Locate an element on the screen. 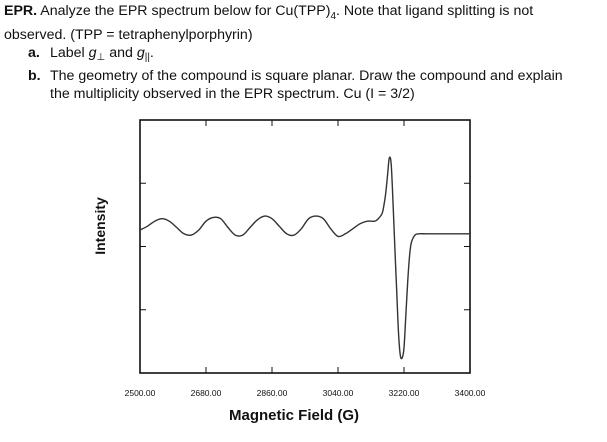 This screenshot has height=442, width=607. x-tick-label: 2680.00 is located at coordinates (206, 393).